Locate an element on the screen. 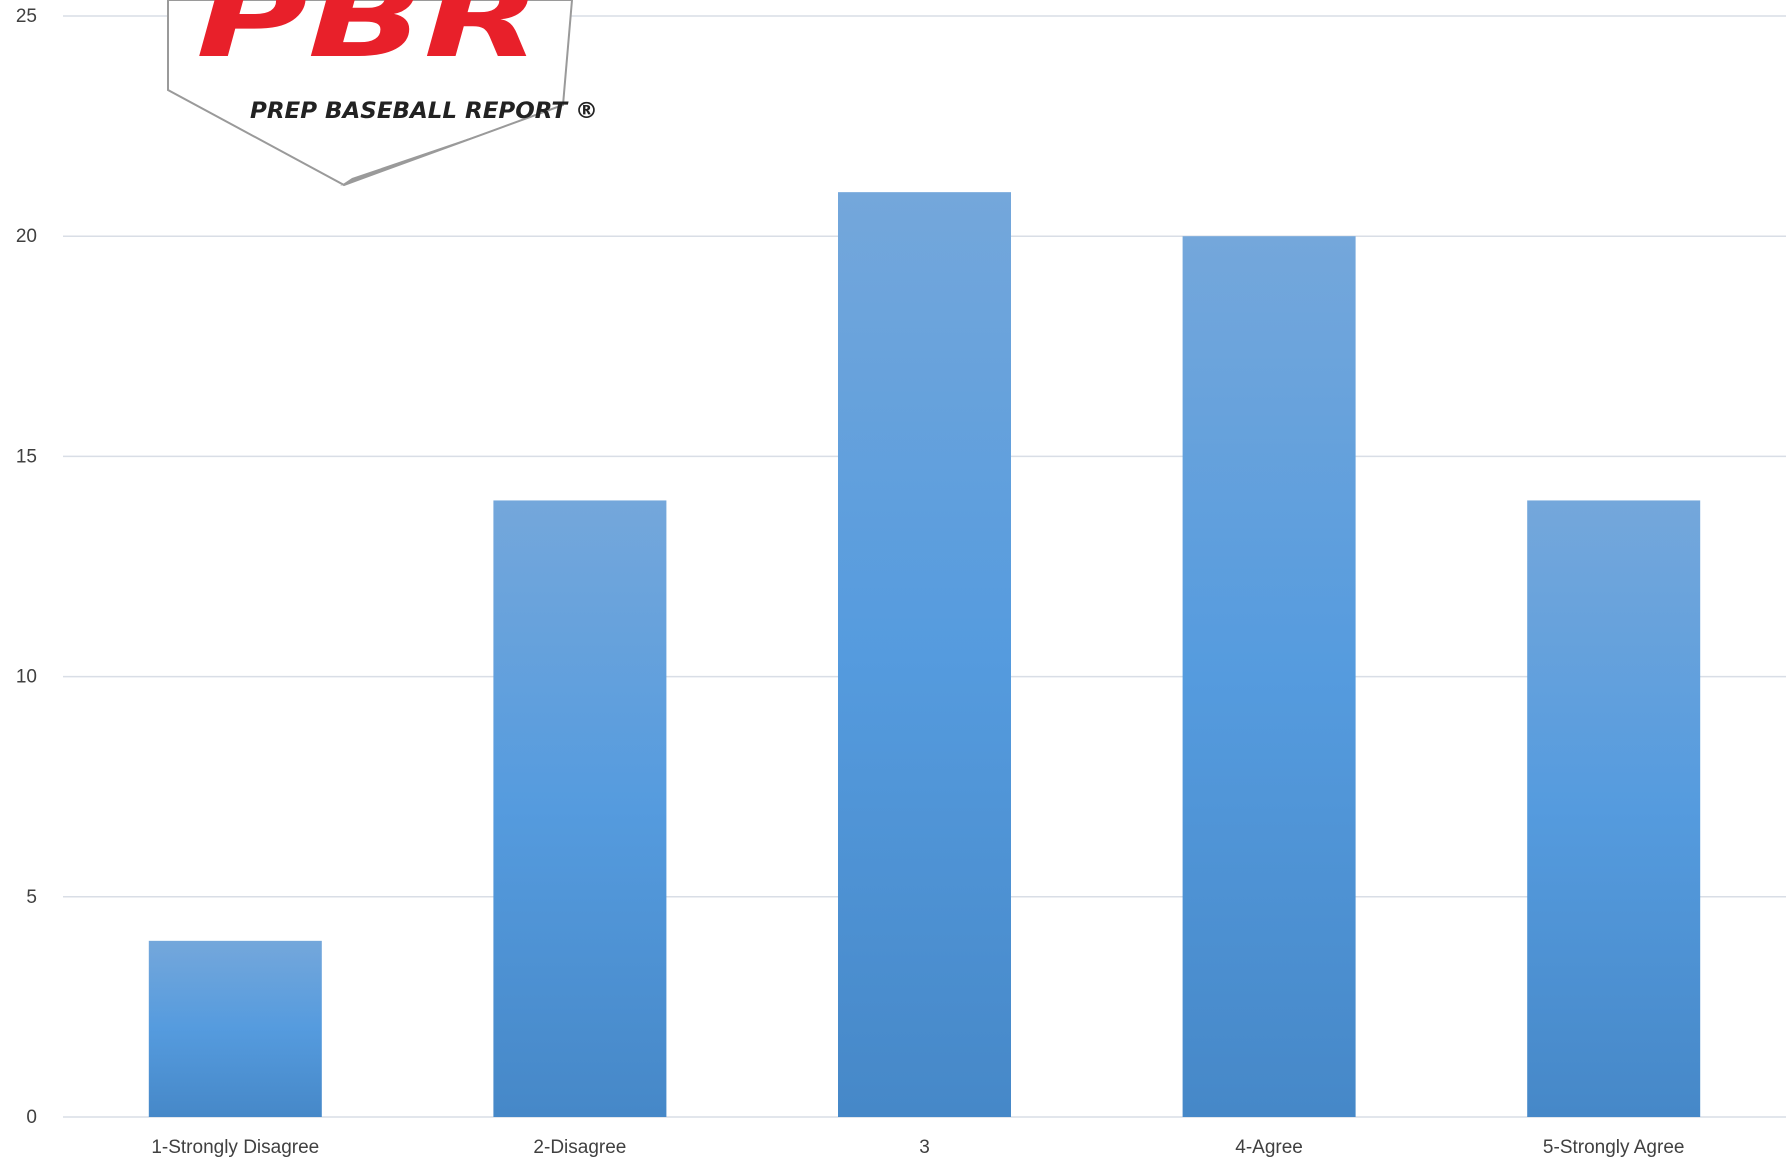 The height and width of the screenshot is (1163, 1786). logo-mark: PBR is located at coordinates (368, 41).